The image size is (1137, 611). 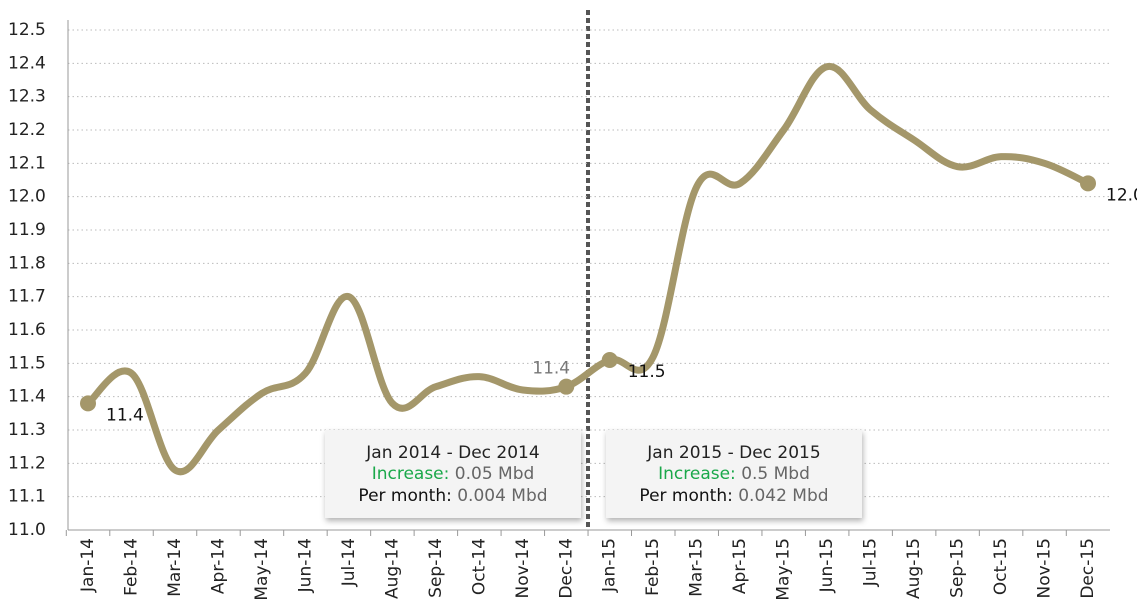 I want to click on x-tick-label: Jan-15, so click(x=610, y=565).